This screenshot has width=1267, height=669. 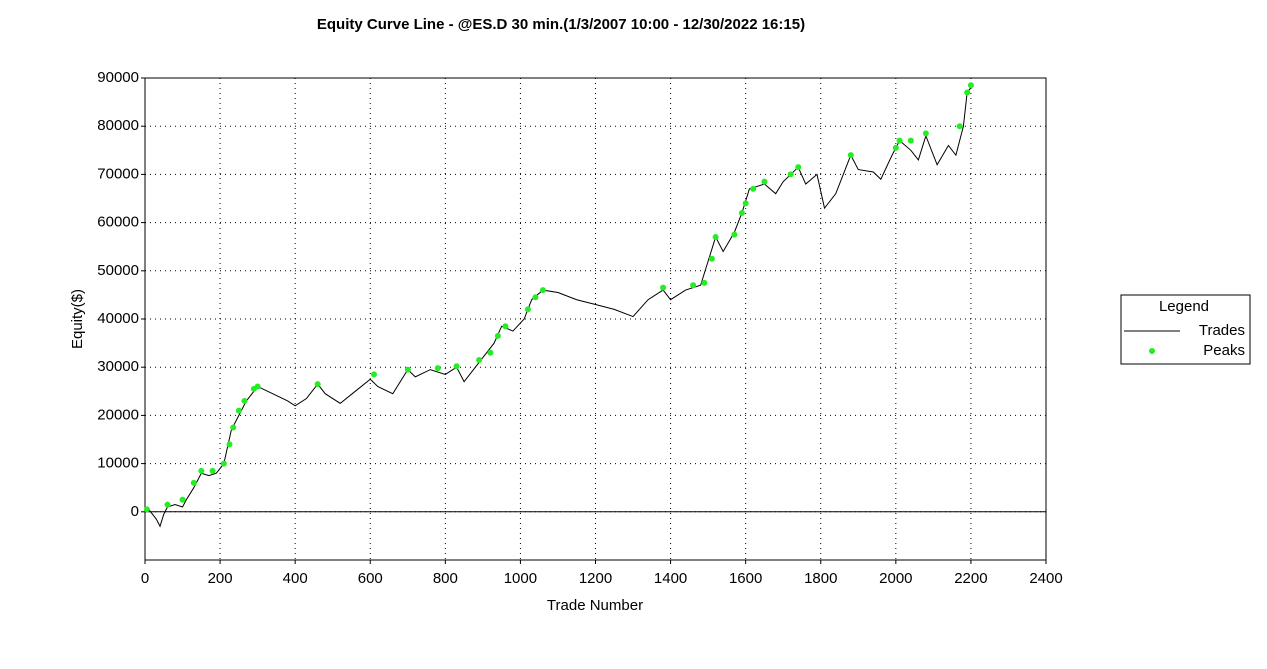 What do you see at coordinates (895, 578) in the screenshot?
I see `x-tick-label: 2000` at bounding box center [895, 578].